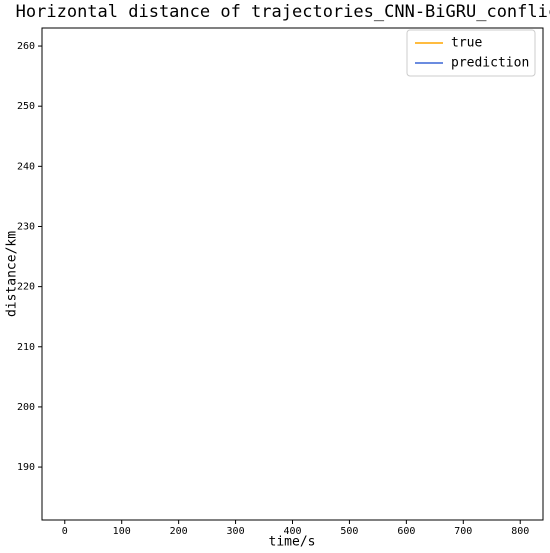 This screenshot has height=553, width=550. I want to click on y-tick-label: 260, so click(26, 46).